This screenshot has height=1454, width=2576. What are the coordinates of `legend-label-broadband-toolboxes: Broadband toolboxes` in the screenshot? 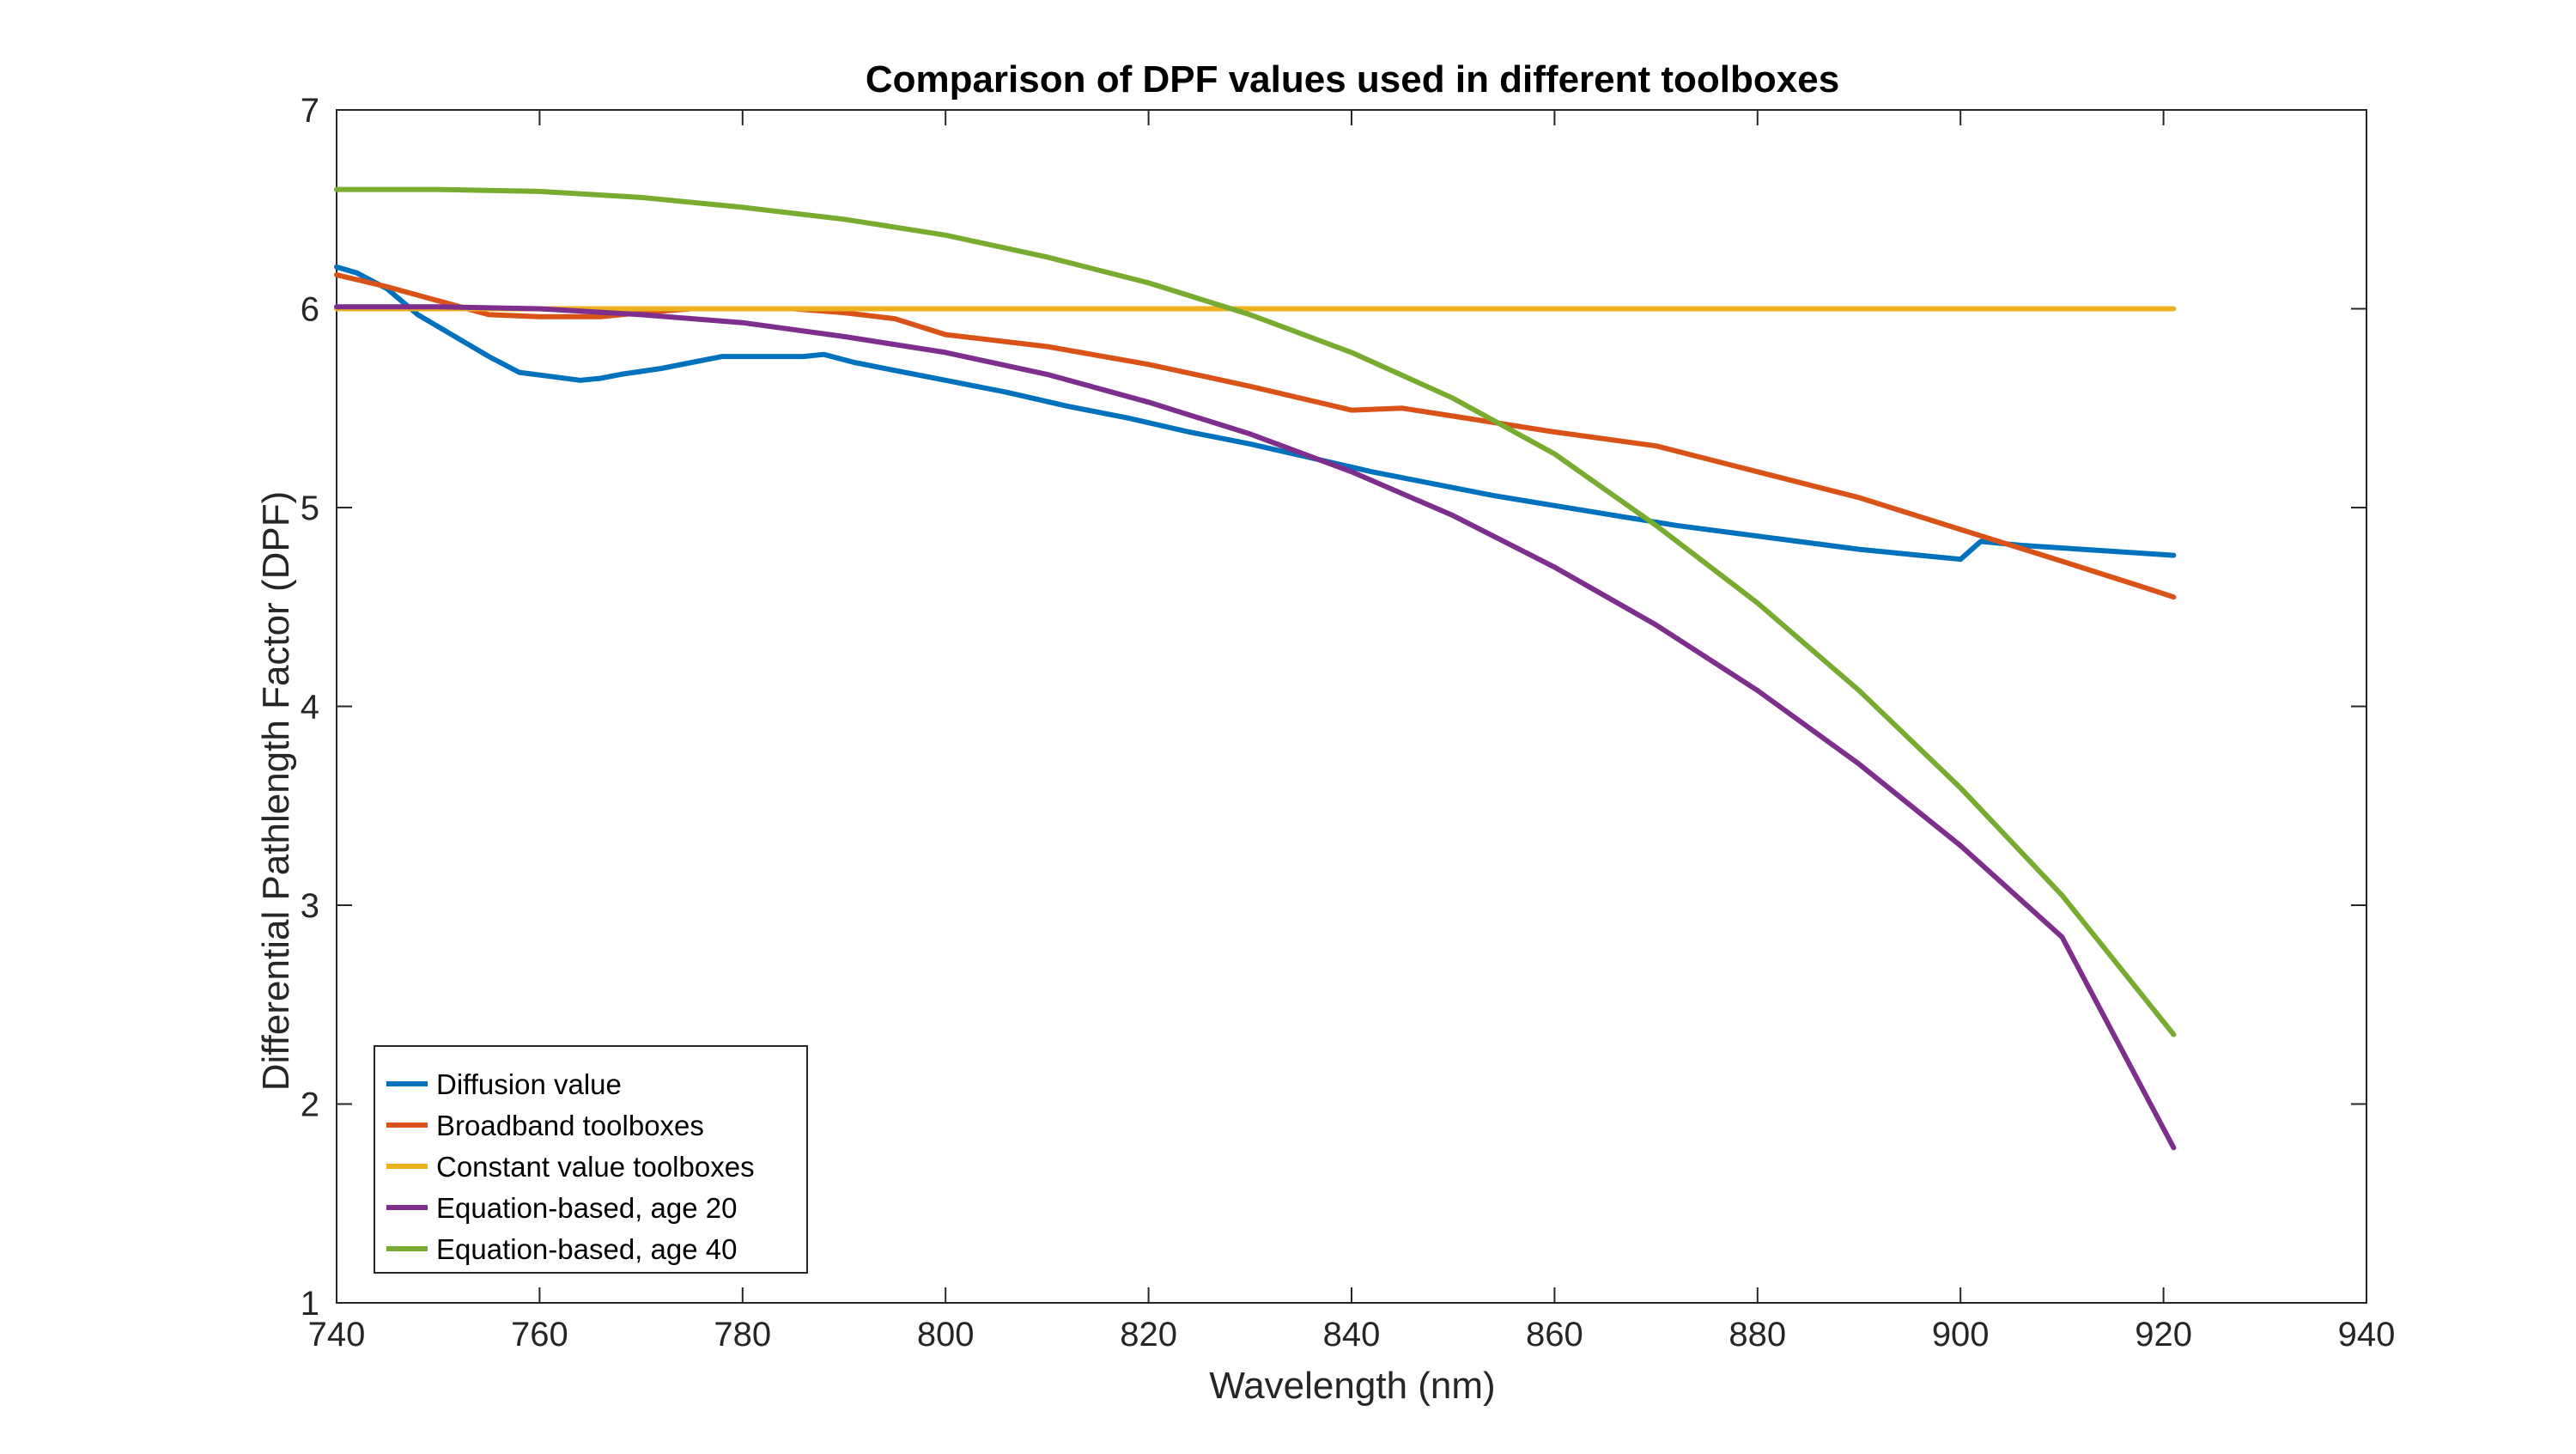 It's located at (570, 1125).